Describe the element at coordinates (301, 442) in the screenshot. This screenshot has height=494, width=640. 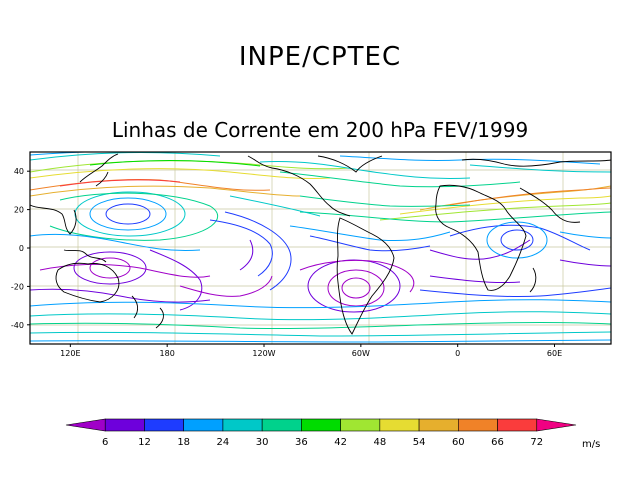
I see `colorbar-label: 36` at that location.